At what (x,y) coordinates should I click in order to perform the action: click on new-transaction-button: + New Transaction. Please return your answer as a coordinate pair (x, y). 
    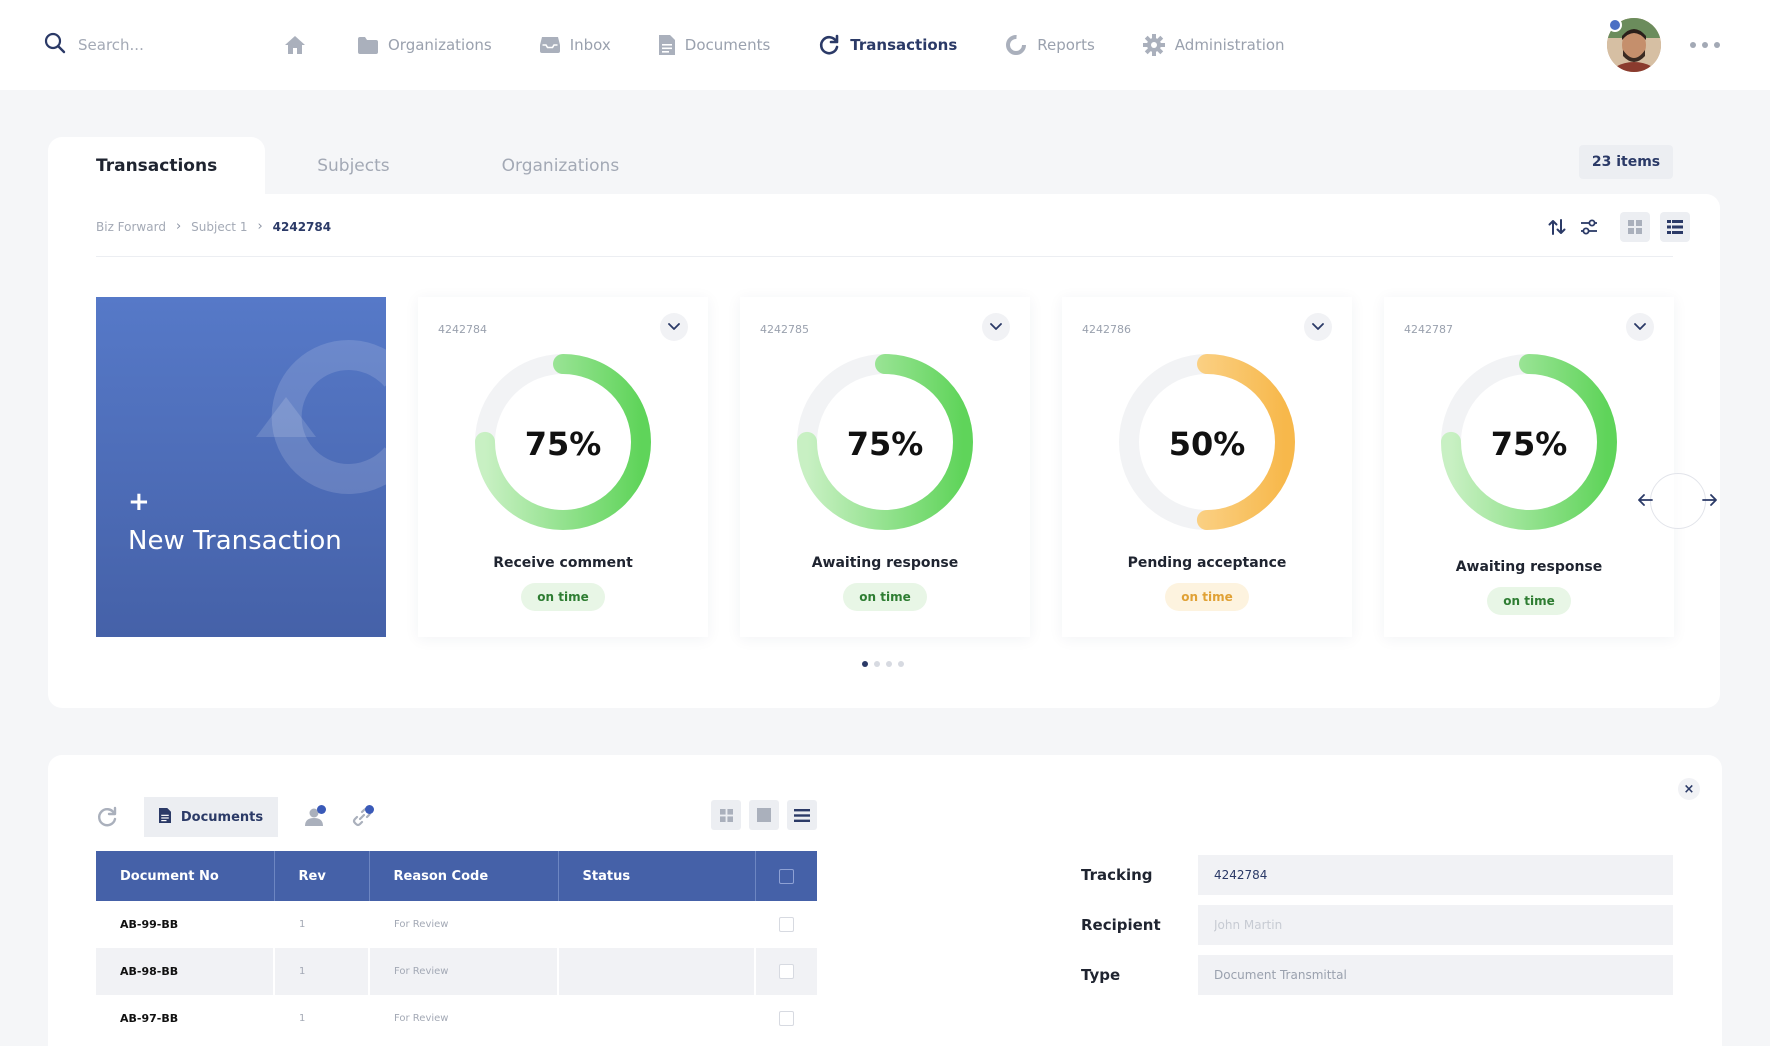
    Looking at the image, I should click on (241, 467).